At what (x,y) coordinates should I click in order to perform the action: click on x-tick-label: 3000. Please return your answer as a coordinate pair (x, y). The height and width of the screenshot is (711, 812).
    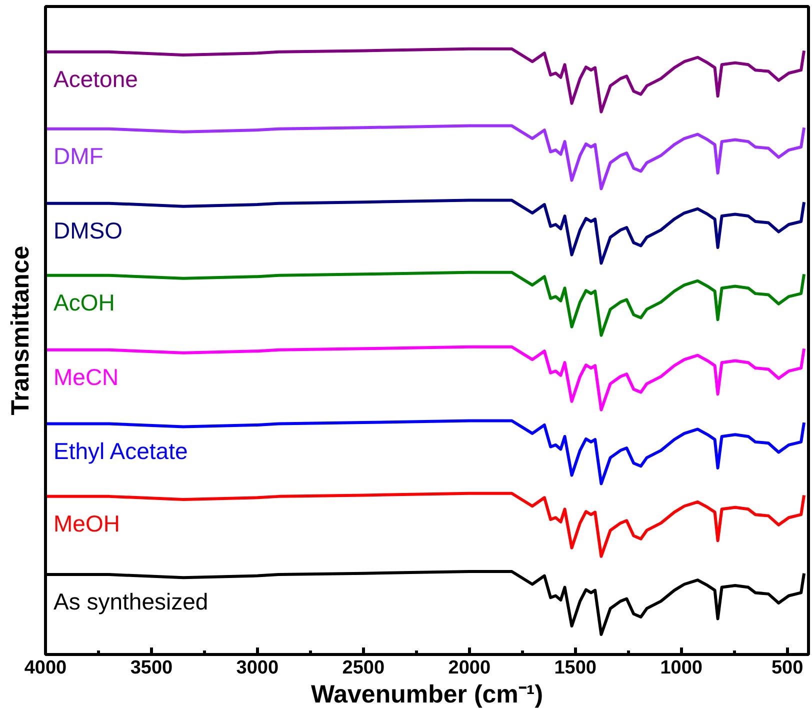
    Looking at the image, I should click on (257, 668).